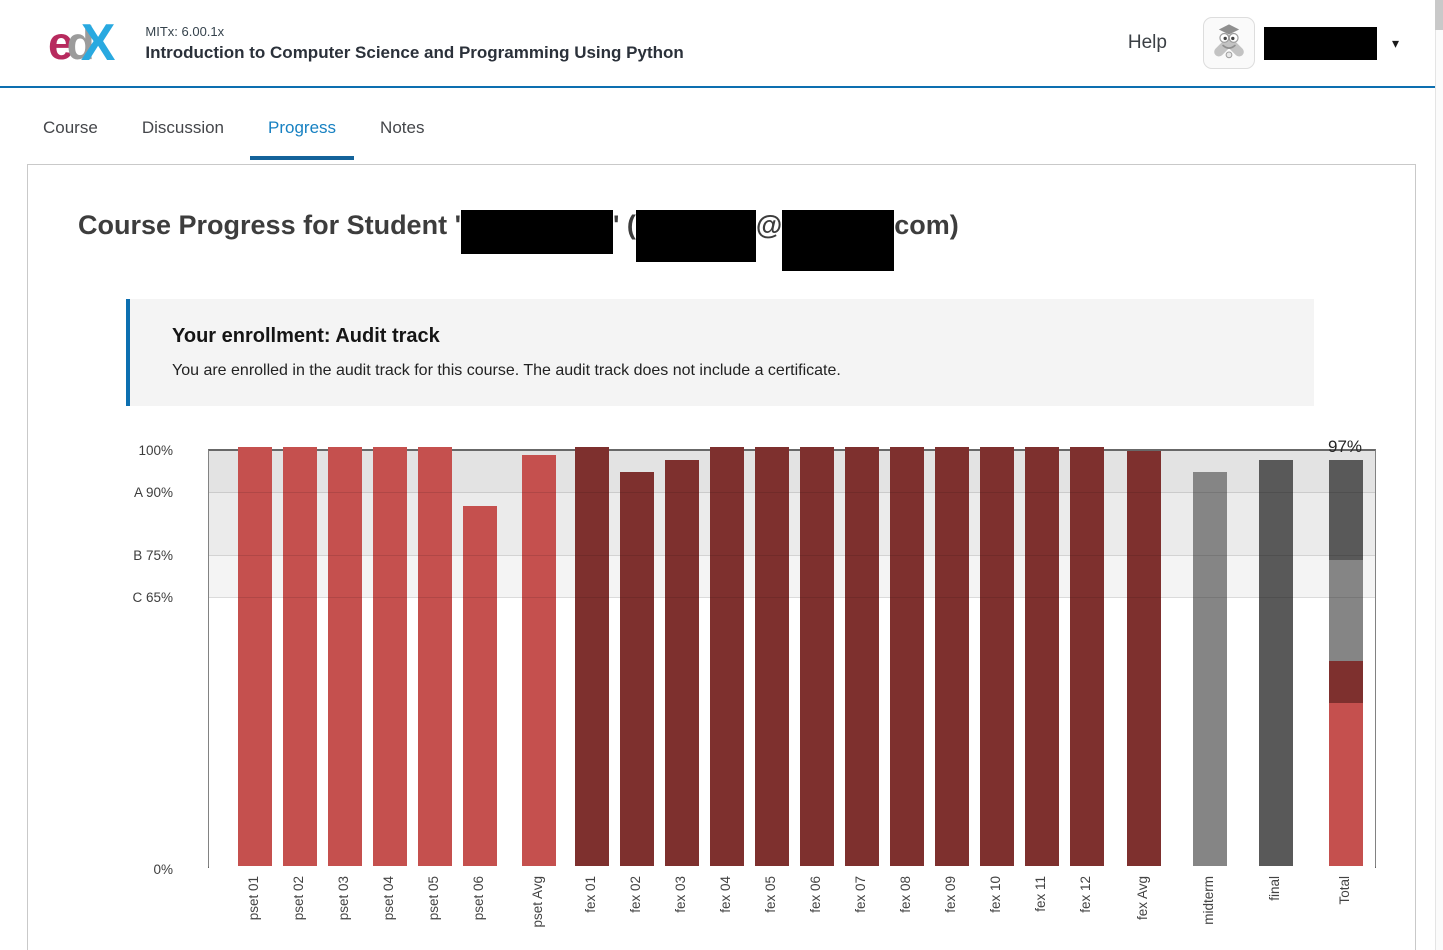 Image resolution: width=1443 pixels, height=950 pixels. I want to click on bar-fex-12-segment-fex, so click(1087, 656).